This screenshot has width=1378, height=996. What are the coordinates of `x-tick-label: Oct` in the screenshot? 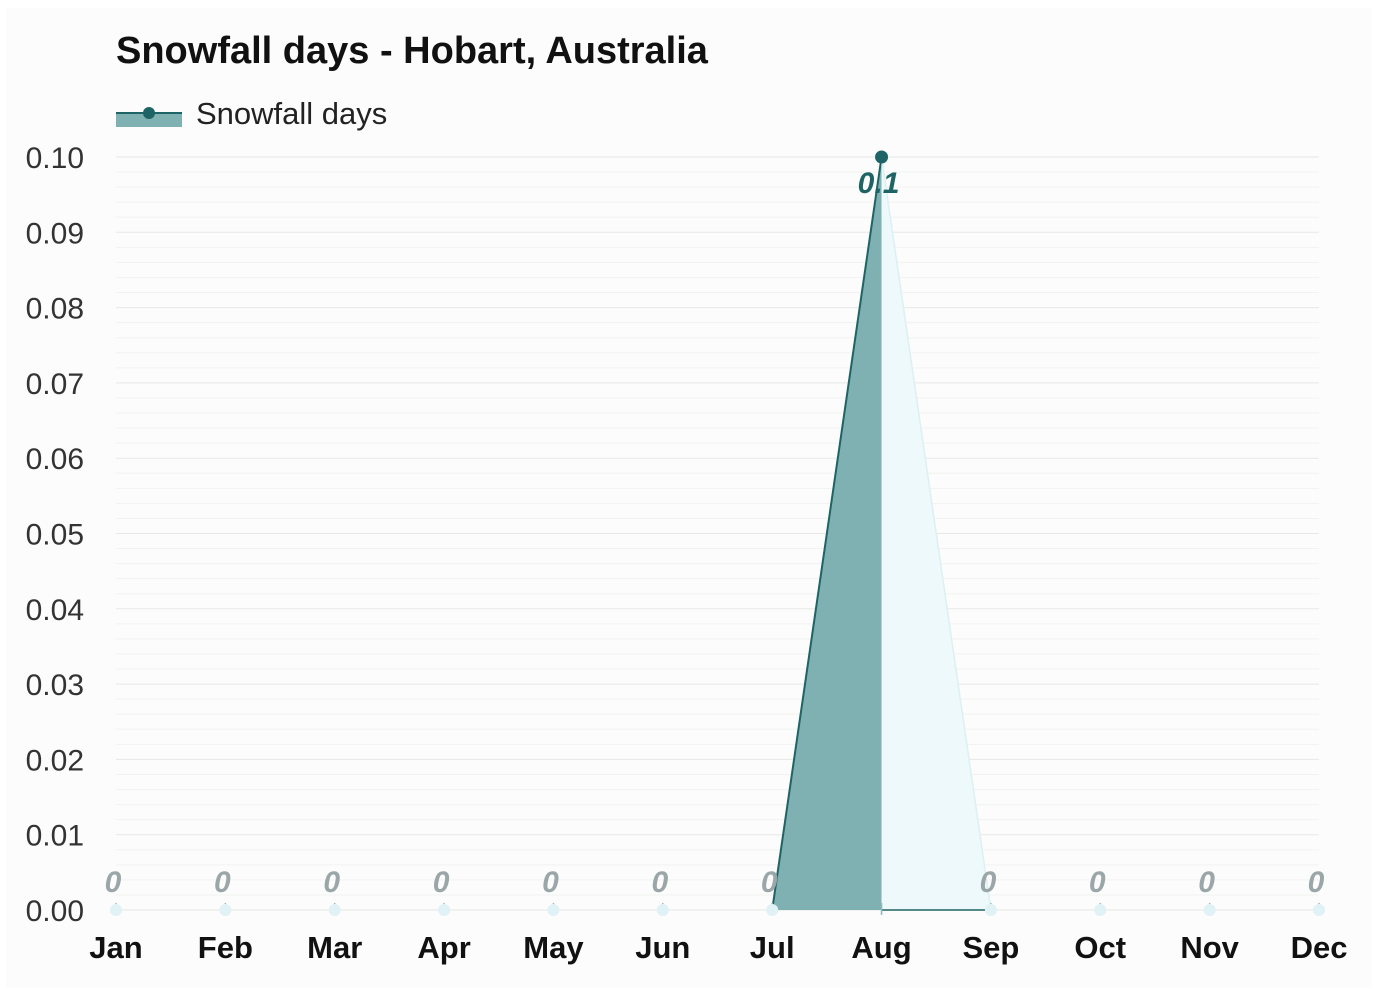 It's located at (1100, 947).